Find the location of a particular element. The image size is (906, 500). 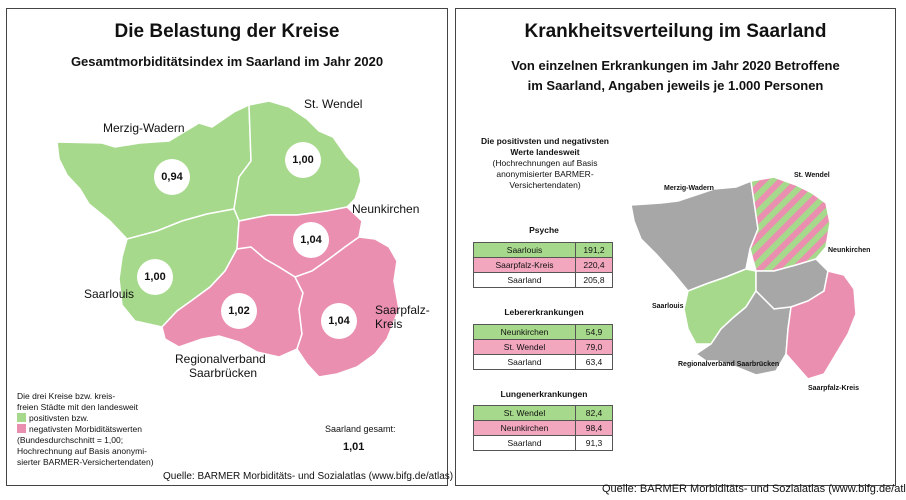

legend-positive-swatch is located at coordinates (21, 417).